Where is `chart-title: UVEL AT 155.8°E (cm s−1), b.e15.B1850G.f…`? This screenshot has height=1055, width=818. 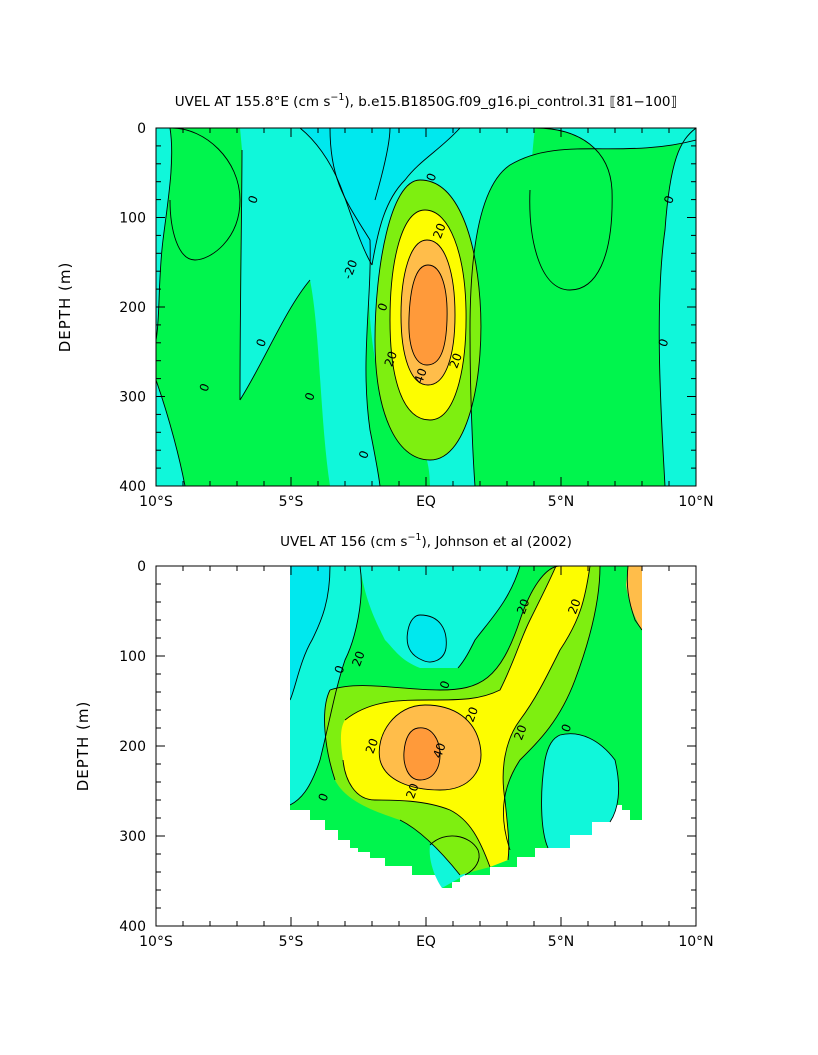 chart-title: UVEL AT 155.8°E (cm s−1), b.e15.B1850G.f… is located at coordinates (426, 101).